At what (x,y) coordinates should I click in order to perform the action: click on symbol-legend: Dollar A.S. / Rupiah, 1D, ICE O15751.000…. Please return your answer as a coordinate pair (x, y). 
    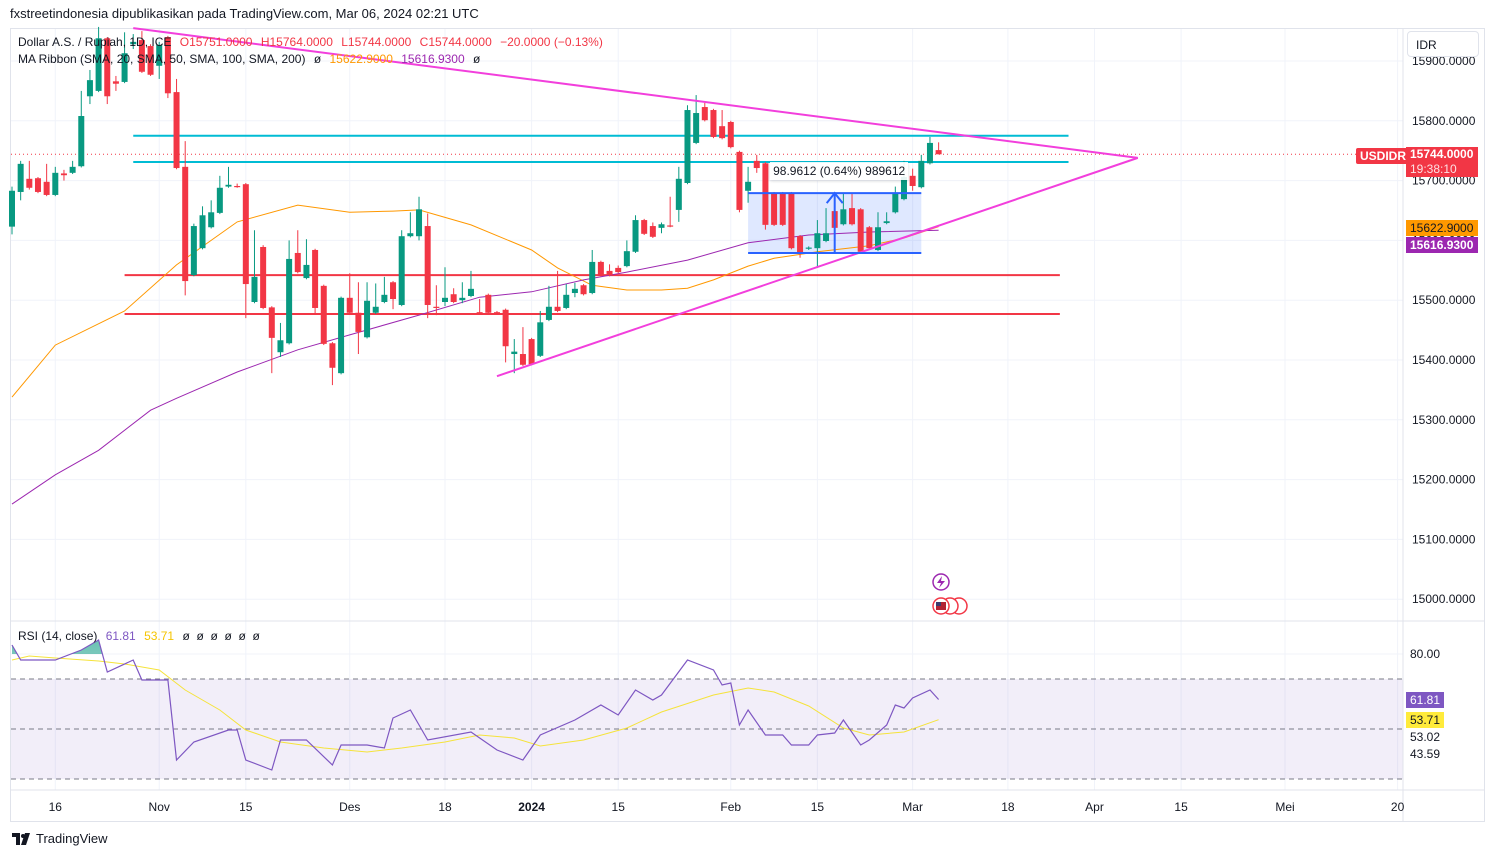
    Looking at the image, I should click on (313, 42).